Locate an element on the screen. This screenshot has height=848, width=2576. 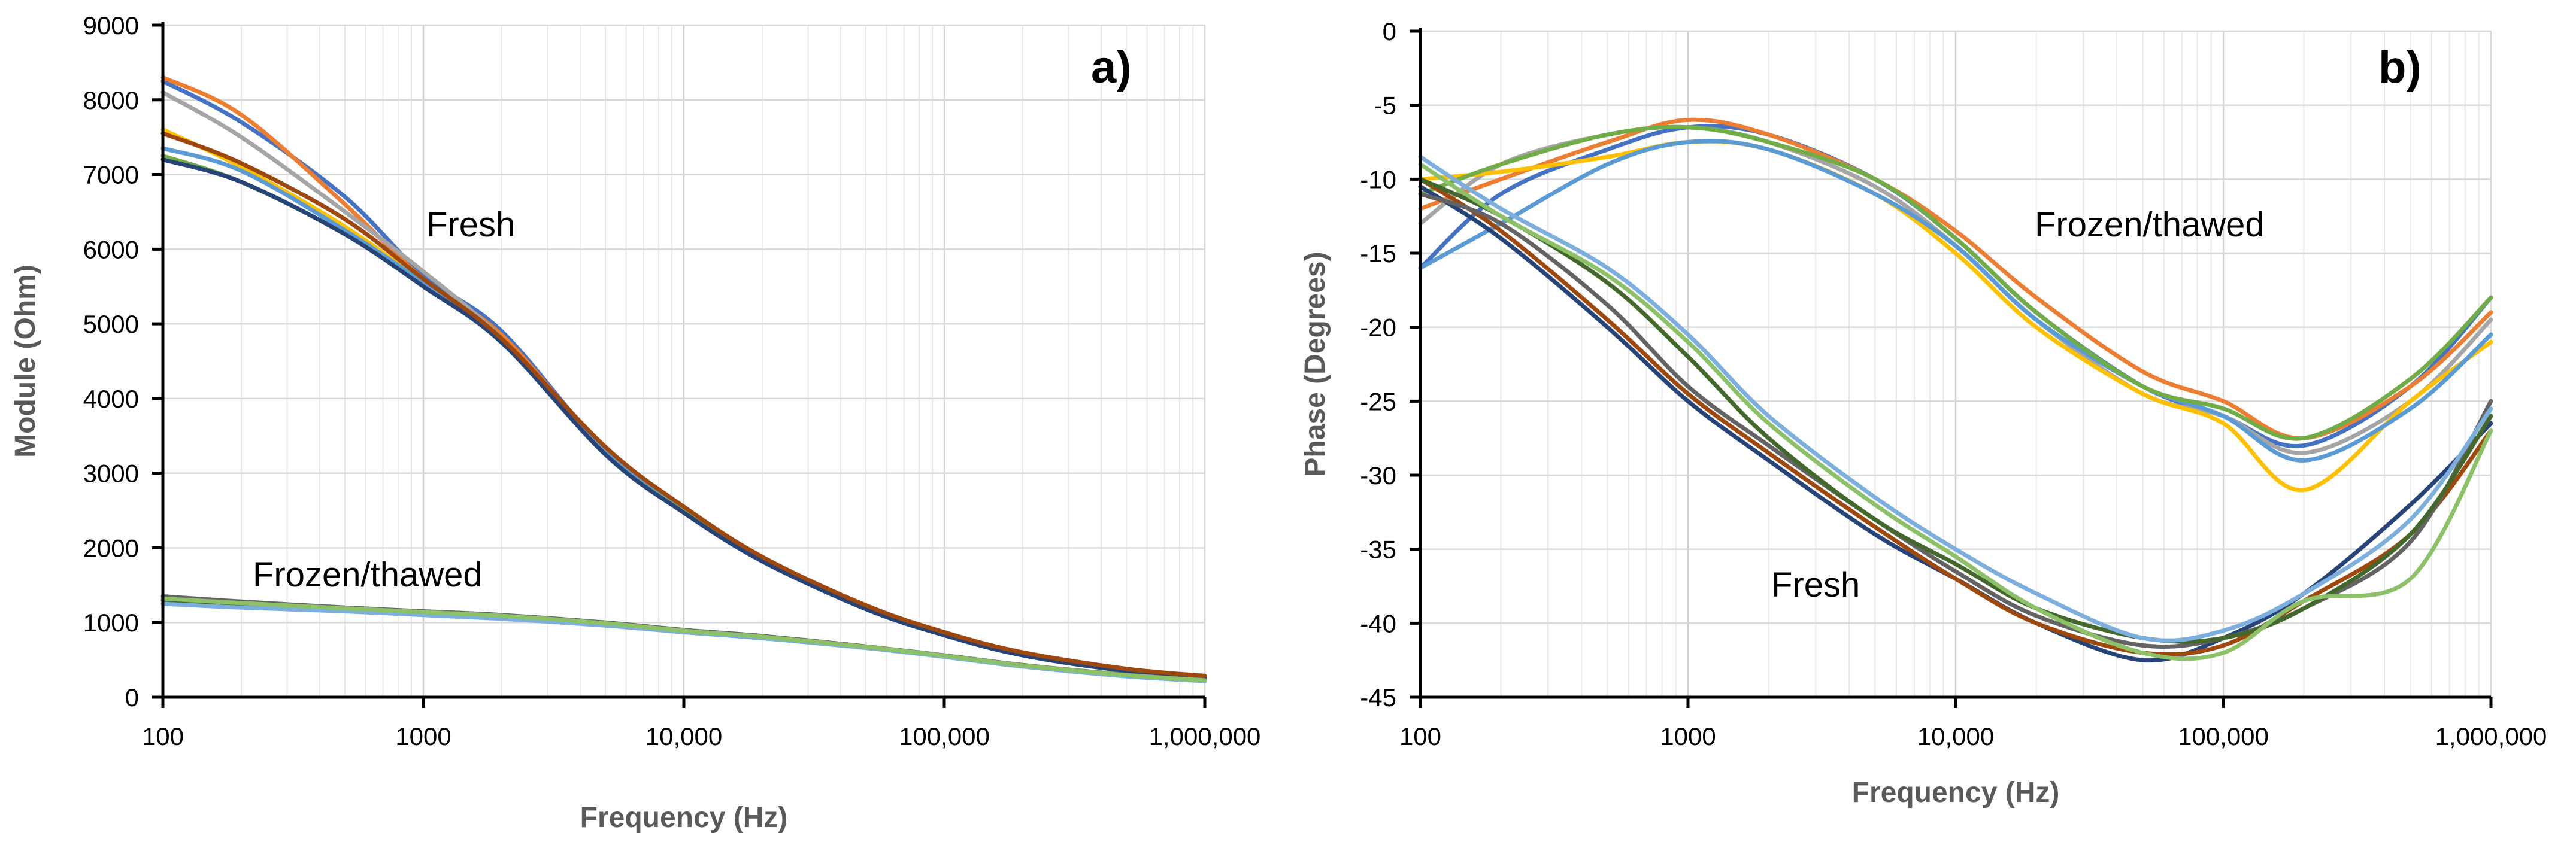
y-tick-label: 1000 is located at coordinates (111, 623).